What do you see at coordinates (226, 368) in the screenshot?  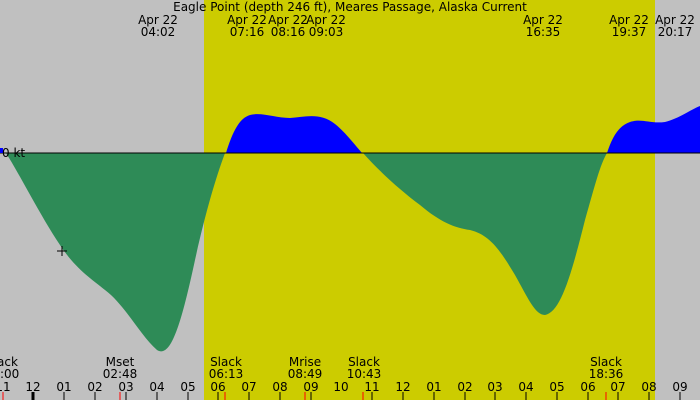 I see `bottom-event-slack-2: Slack 06:13` at bounding box center [226, 368].